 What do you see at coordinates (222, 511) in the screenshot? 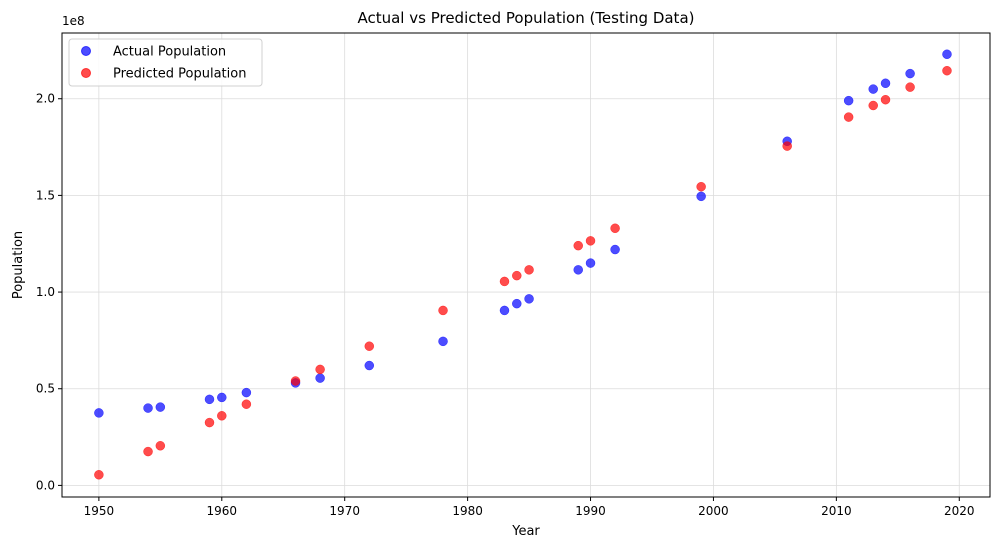
I see `x-tick-label: 1960` at bounding box center [222, 511].